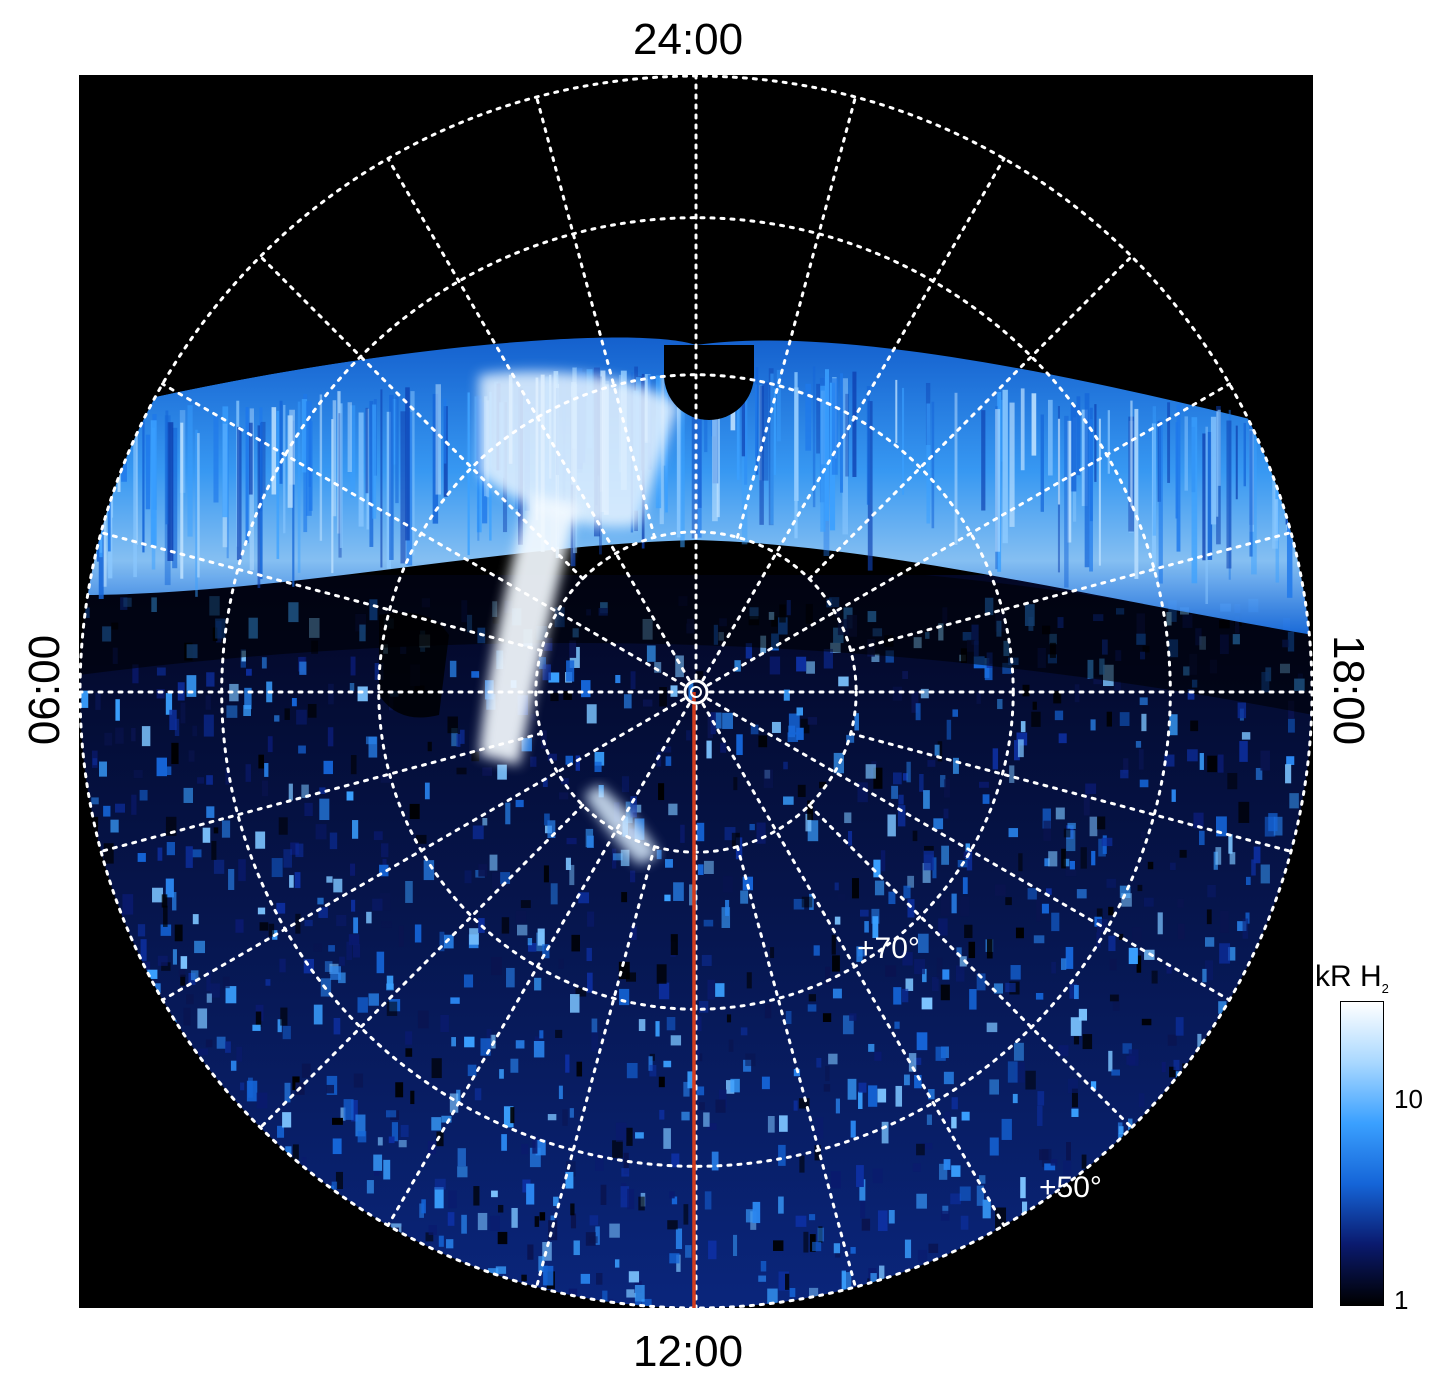 The image size is (1447, 1384). What do you see at coordinates (1070, 1187) in the screenshot?
I see `latitude-label-50: +50°` at bounding box center [1070, 1187].